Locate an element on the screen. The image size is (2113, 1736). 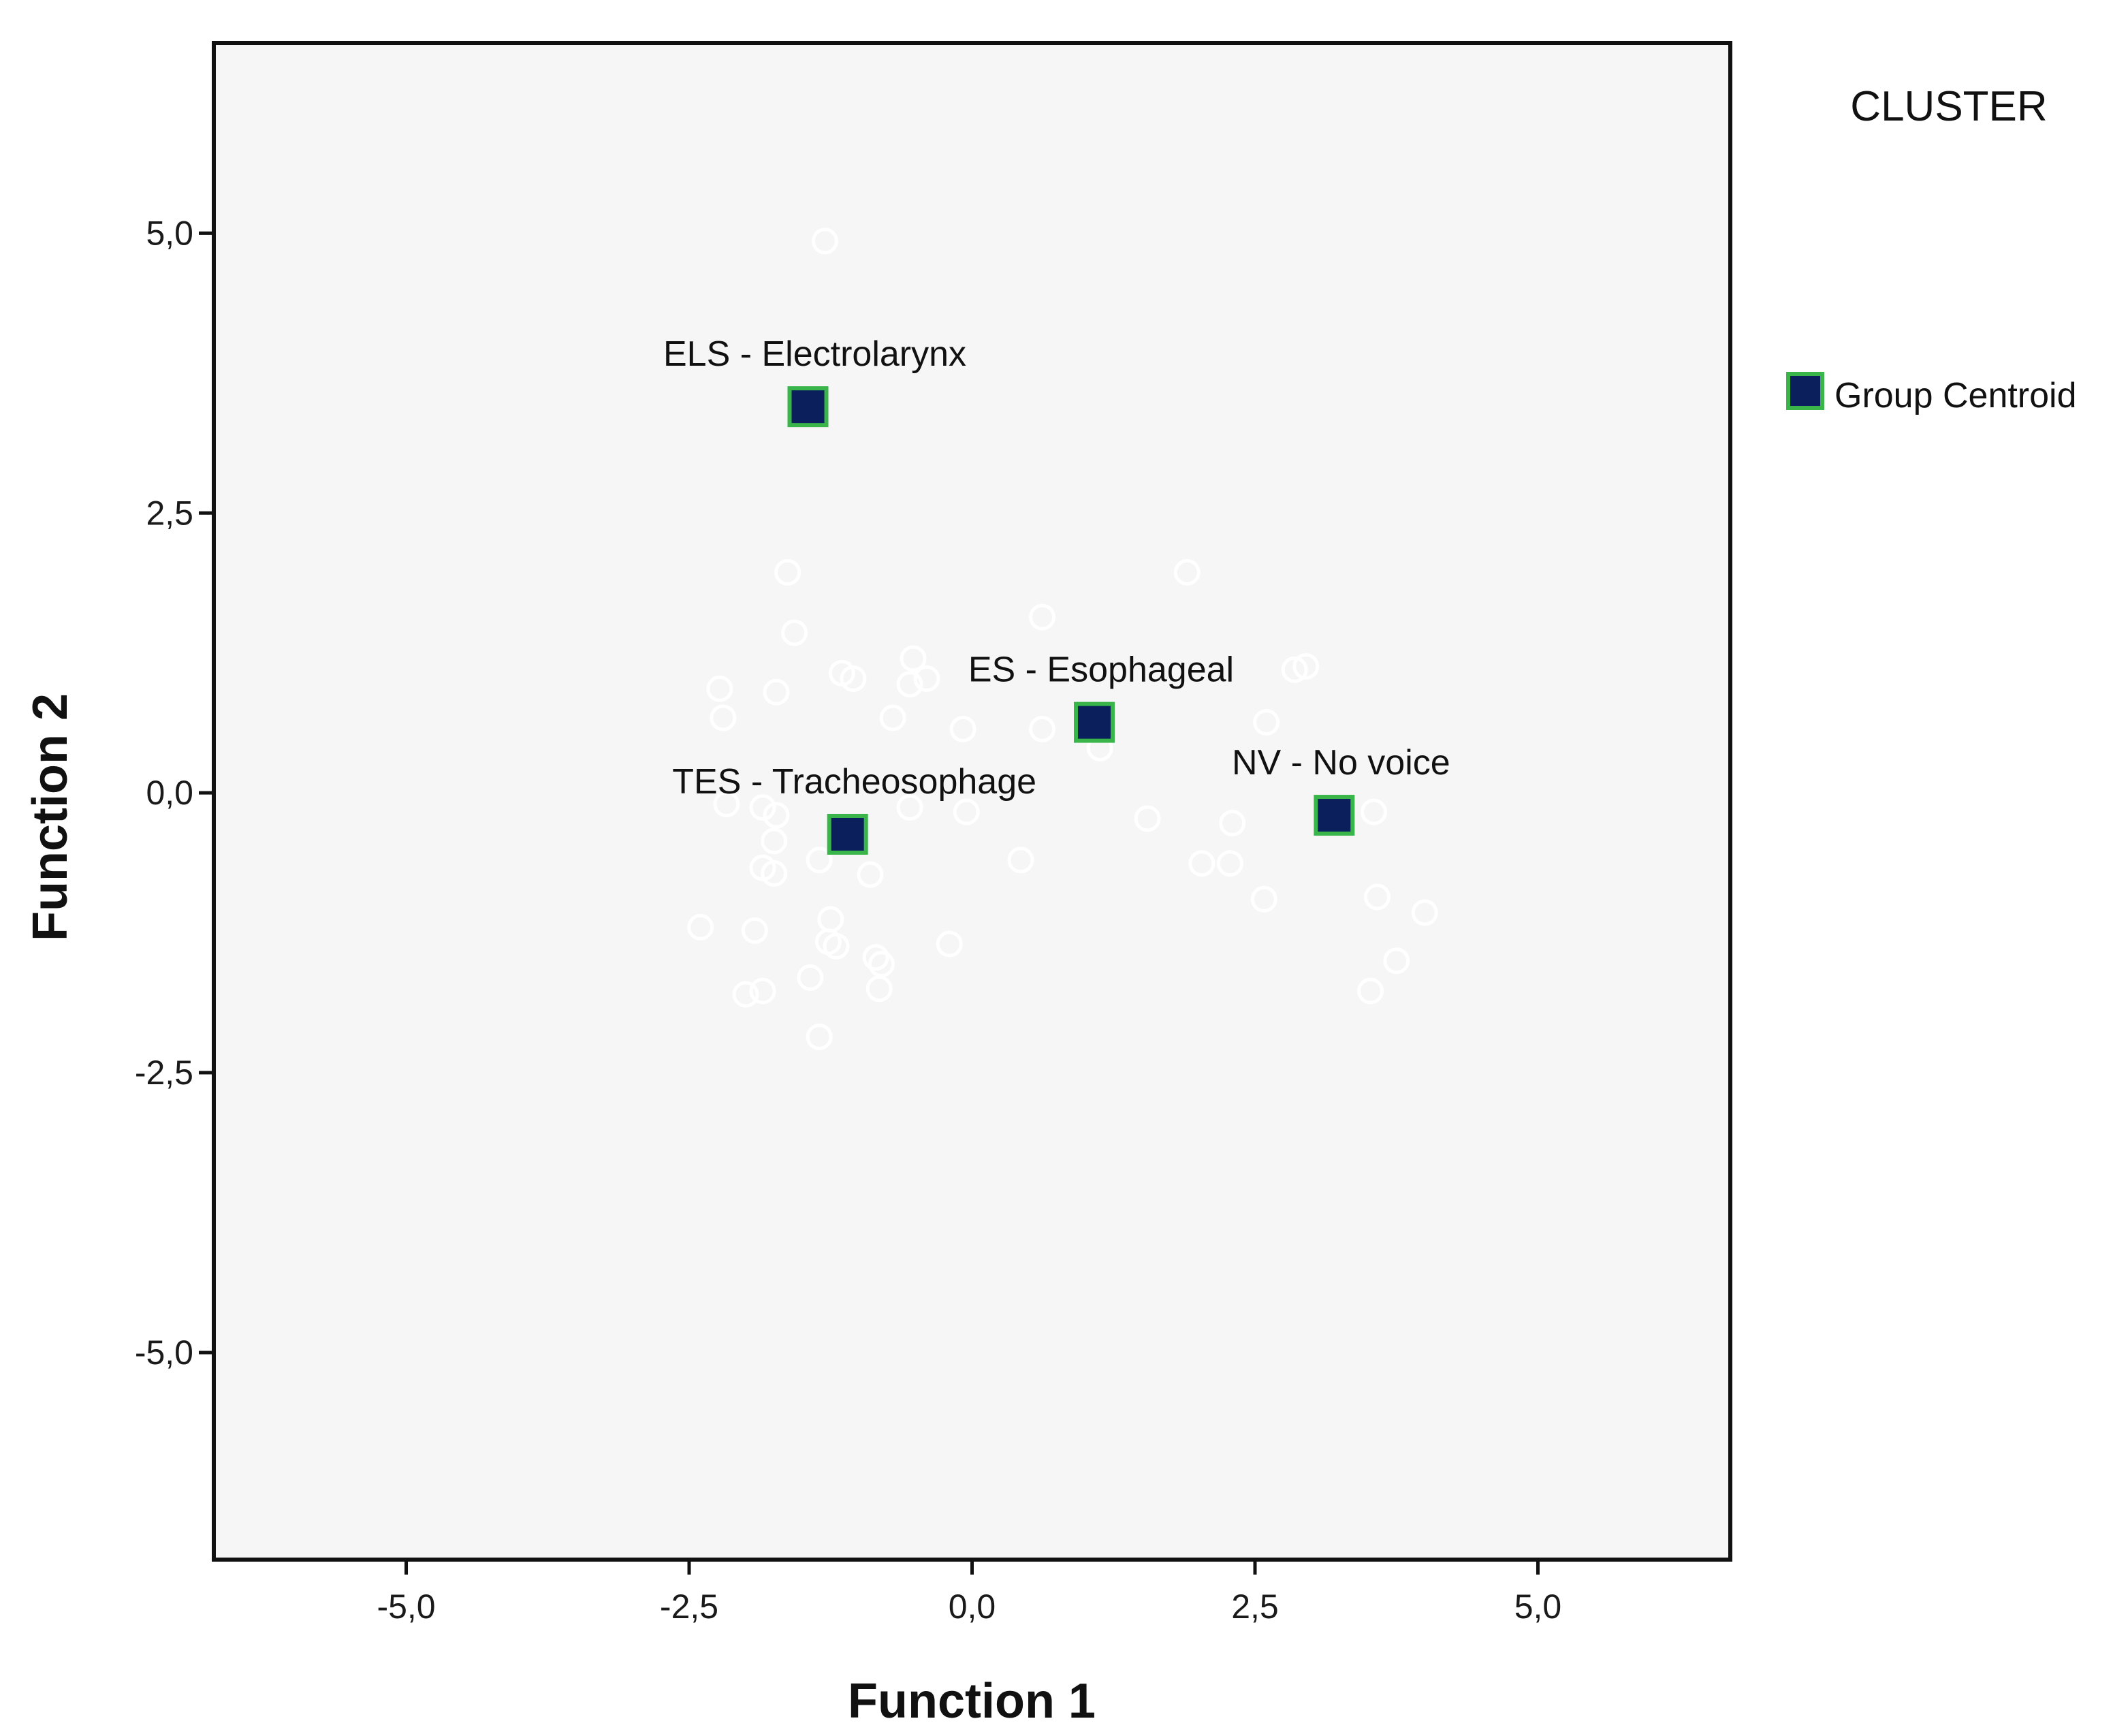
y-tick-label: -2,5 is located at coordinates (164, 1073).